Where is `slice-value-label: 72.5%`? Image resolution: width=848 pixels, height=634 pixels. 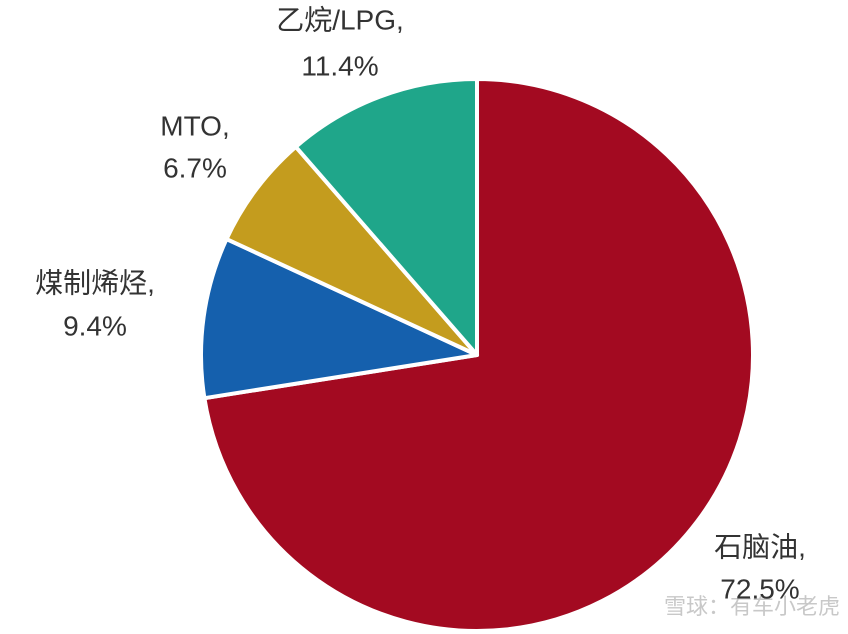
slice-value-label: 72.5% is located at coordinates (759, 588).